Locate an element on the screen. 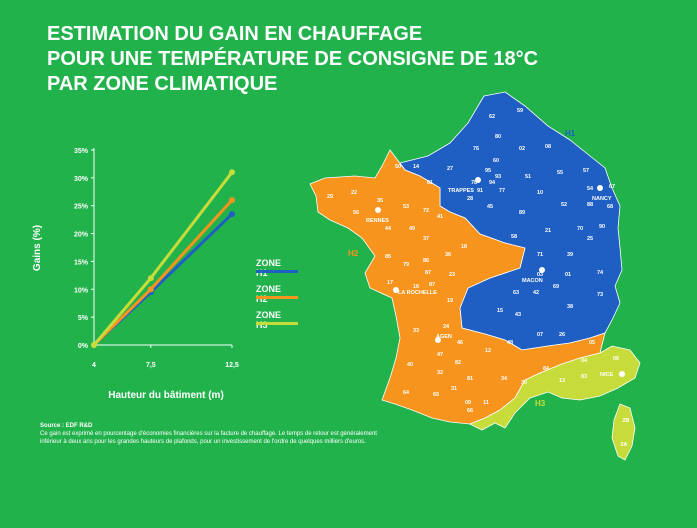  department-number-h1: 68 is located at coordinates (610, 207).